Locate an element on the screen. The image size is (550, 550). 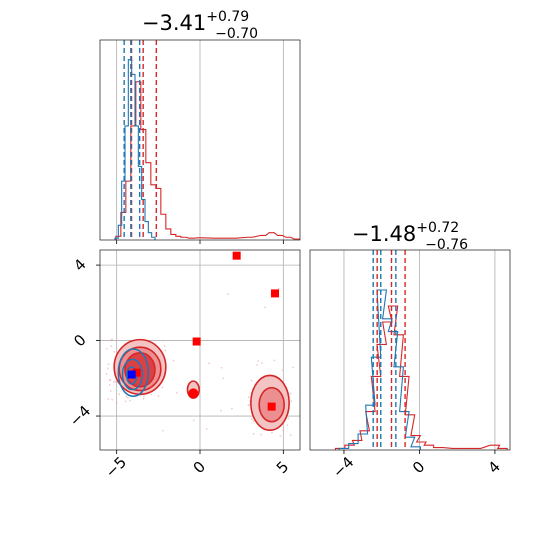
panel-title: −1.48+0.72 −0.76 is located at coordinates (410, 236).